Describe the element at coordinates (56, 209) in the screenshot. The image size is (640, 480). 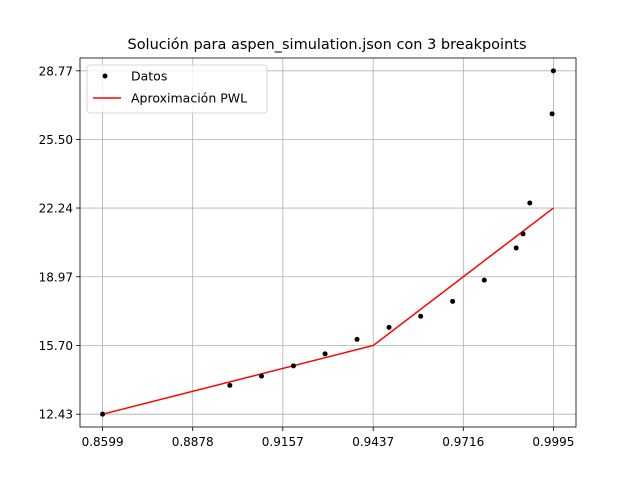
I see `y-tick-label: 22.24` at that location.